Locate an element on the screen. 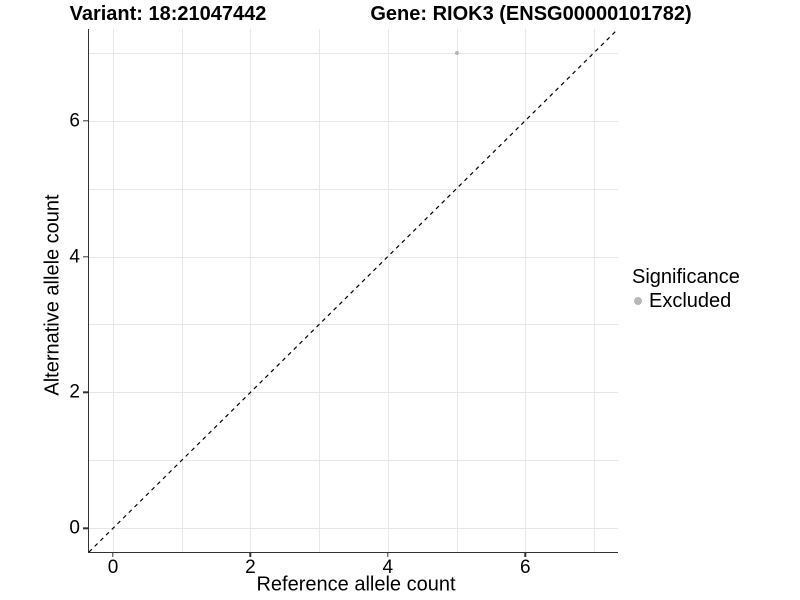 This screenshot has width=800, height=600. excluded-point-icon is located at coordinates (638, 301).